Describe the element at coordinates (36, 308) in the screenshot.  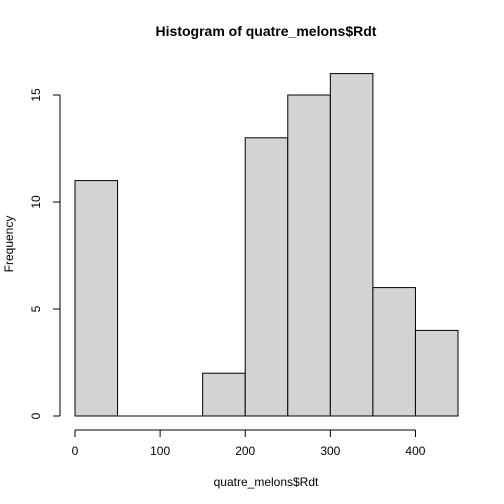
I see `y-tick-label: 5` at that location.